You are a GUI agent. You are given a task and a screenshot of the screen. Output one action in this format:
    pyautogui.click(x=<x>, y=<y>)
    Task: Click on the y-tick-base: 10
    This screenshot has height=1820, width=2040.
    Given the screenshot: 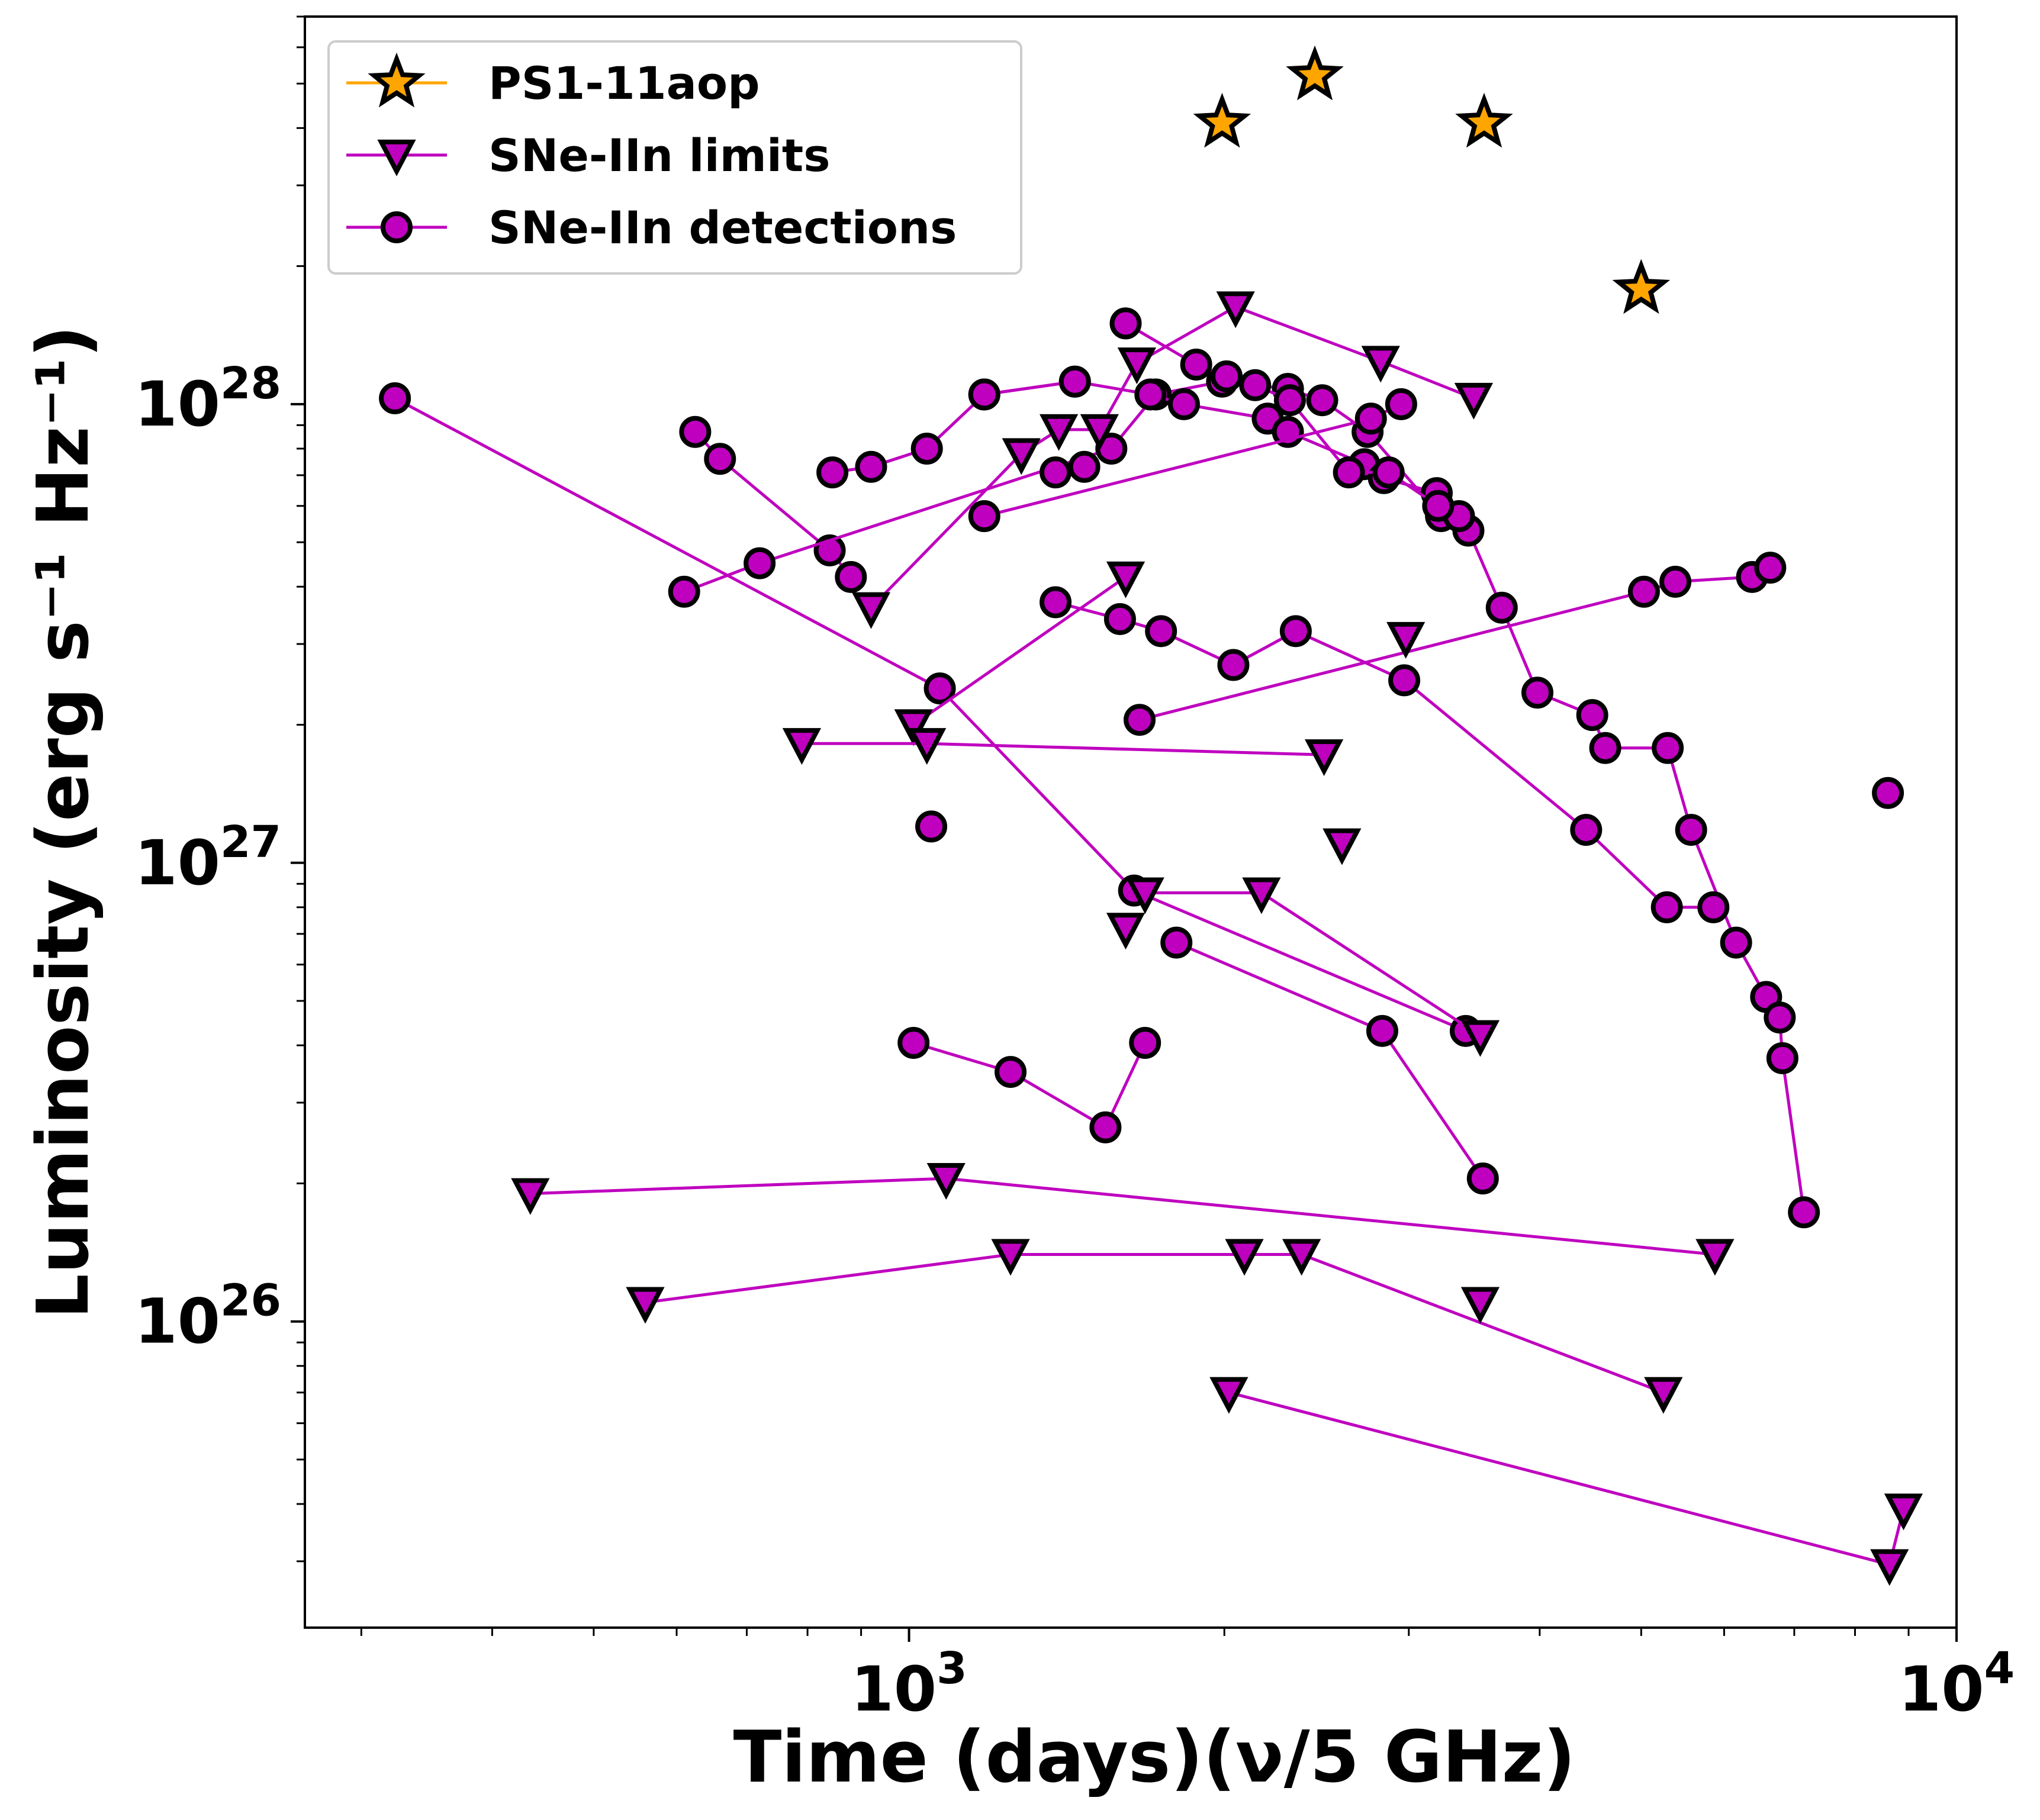 What is the action you would take?
    pyautogui.click(x=177, y=863)
    